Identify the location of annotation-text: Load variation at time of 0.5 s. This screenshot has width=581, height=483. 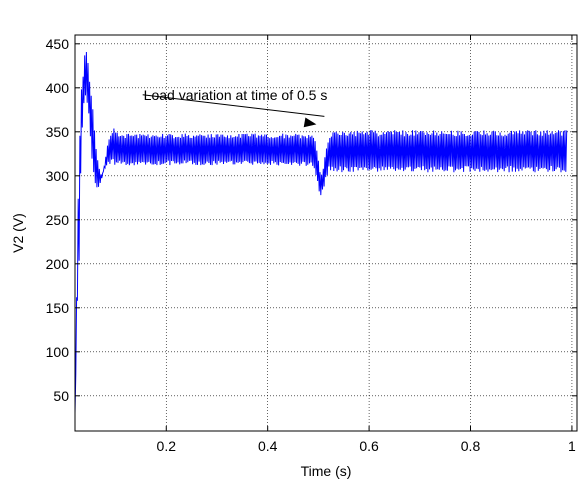
(236, 95).